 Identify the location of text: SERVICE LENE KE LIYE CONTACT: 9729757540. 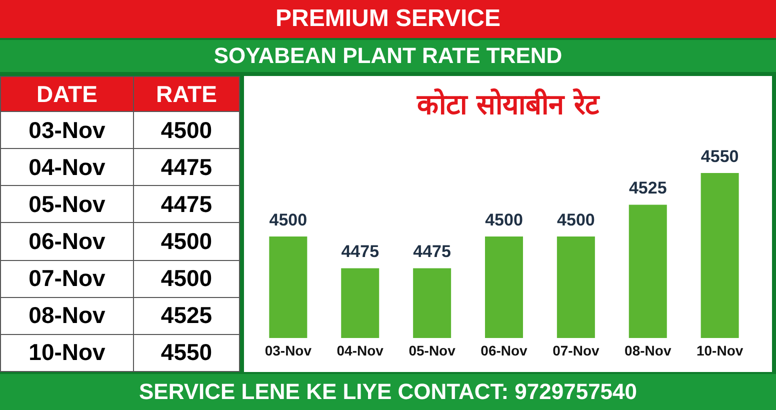
(388, 392).